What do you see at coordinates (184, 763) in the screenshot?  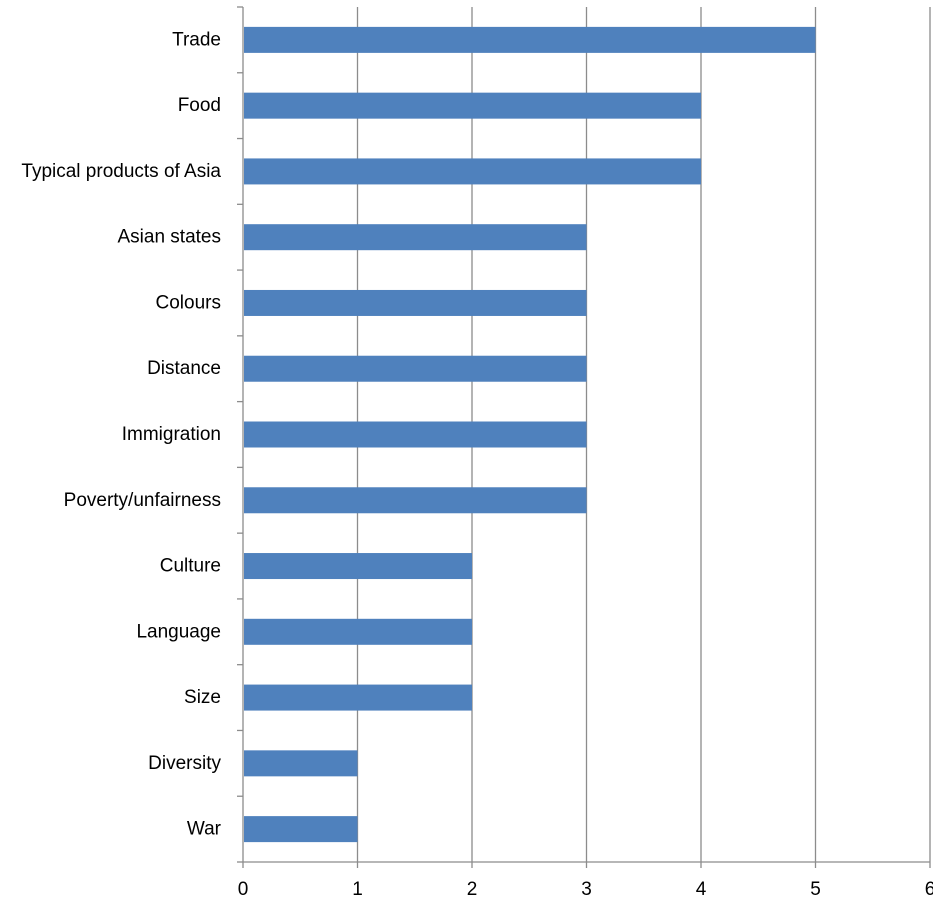 I see `category-label: Diversity` at bounding box center [184, 763].